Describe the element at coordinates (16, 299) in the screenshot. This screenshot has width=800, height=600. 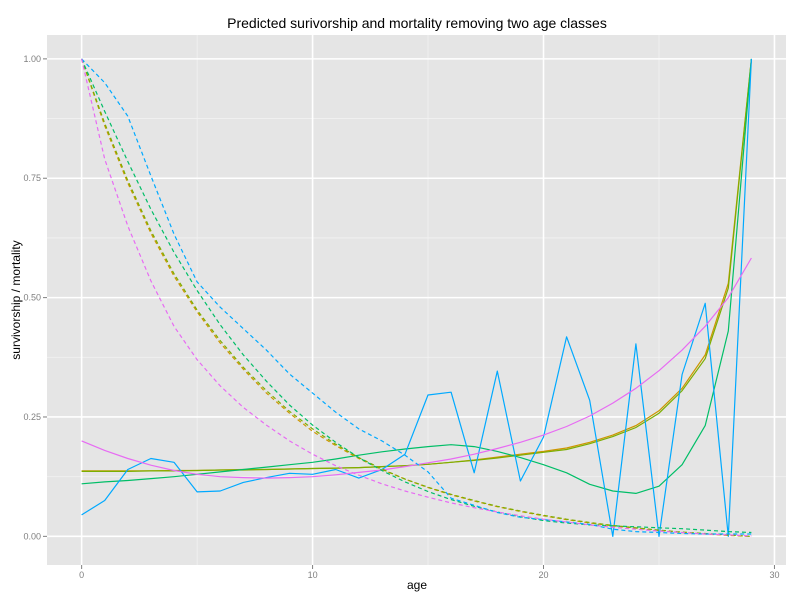
I see `y-axis-title: survivorship / mortality` at that location.